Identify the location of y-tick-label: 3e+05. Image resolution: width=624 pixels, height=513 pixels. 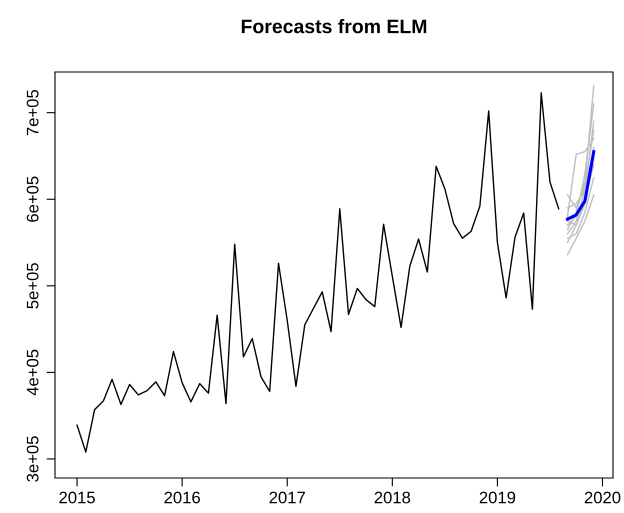
(32, 459).